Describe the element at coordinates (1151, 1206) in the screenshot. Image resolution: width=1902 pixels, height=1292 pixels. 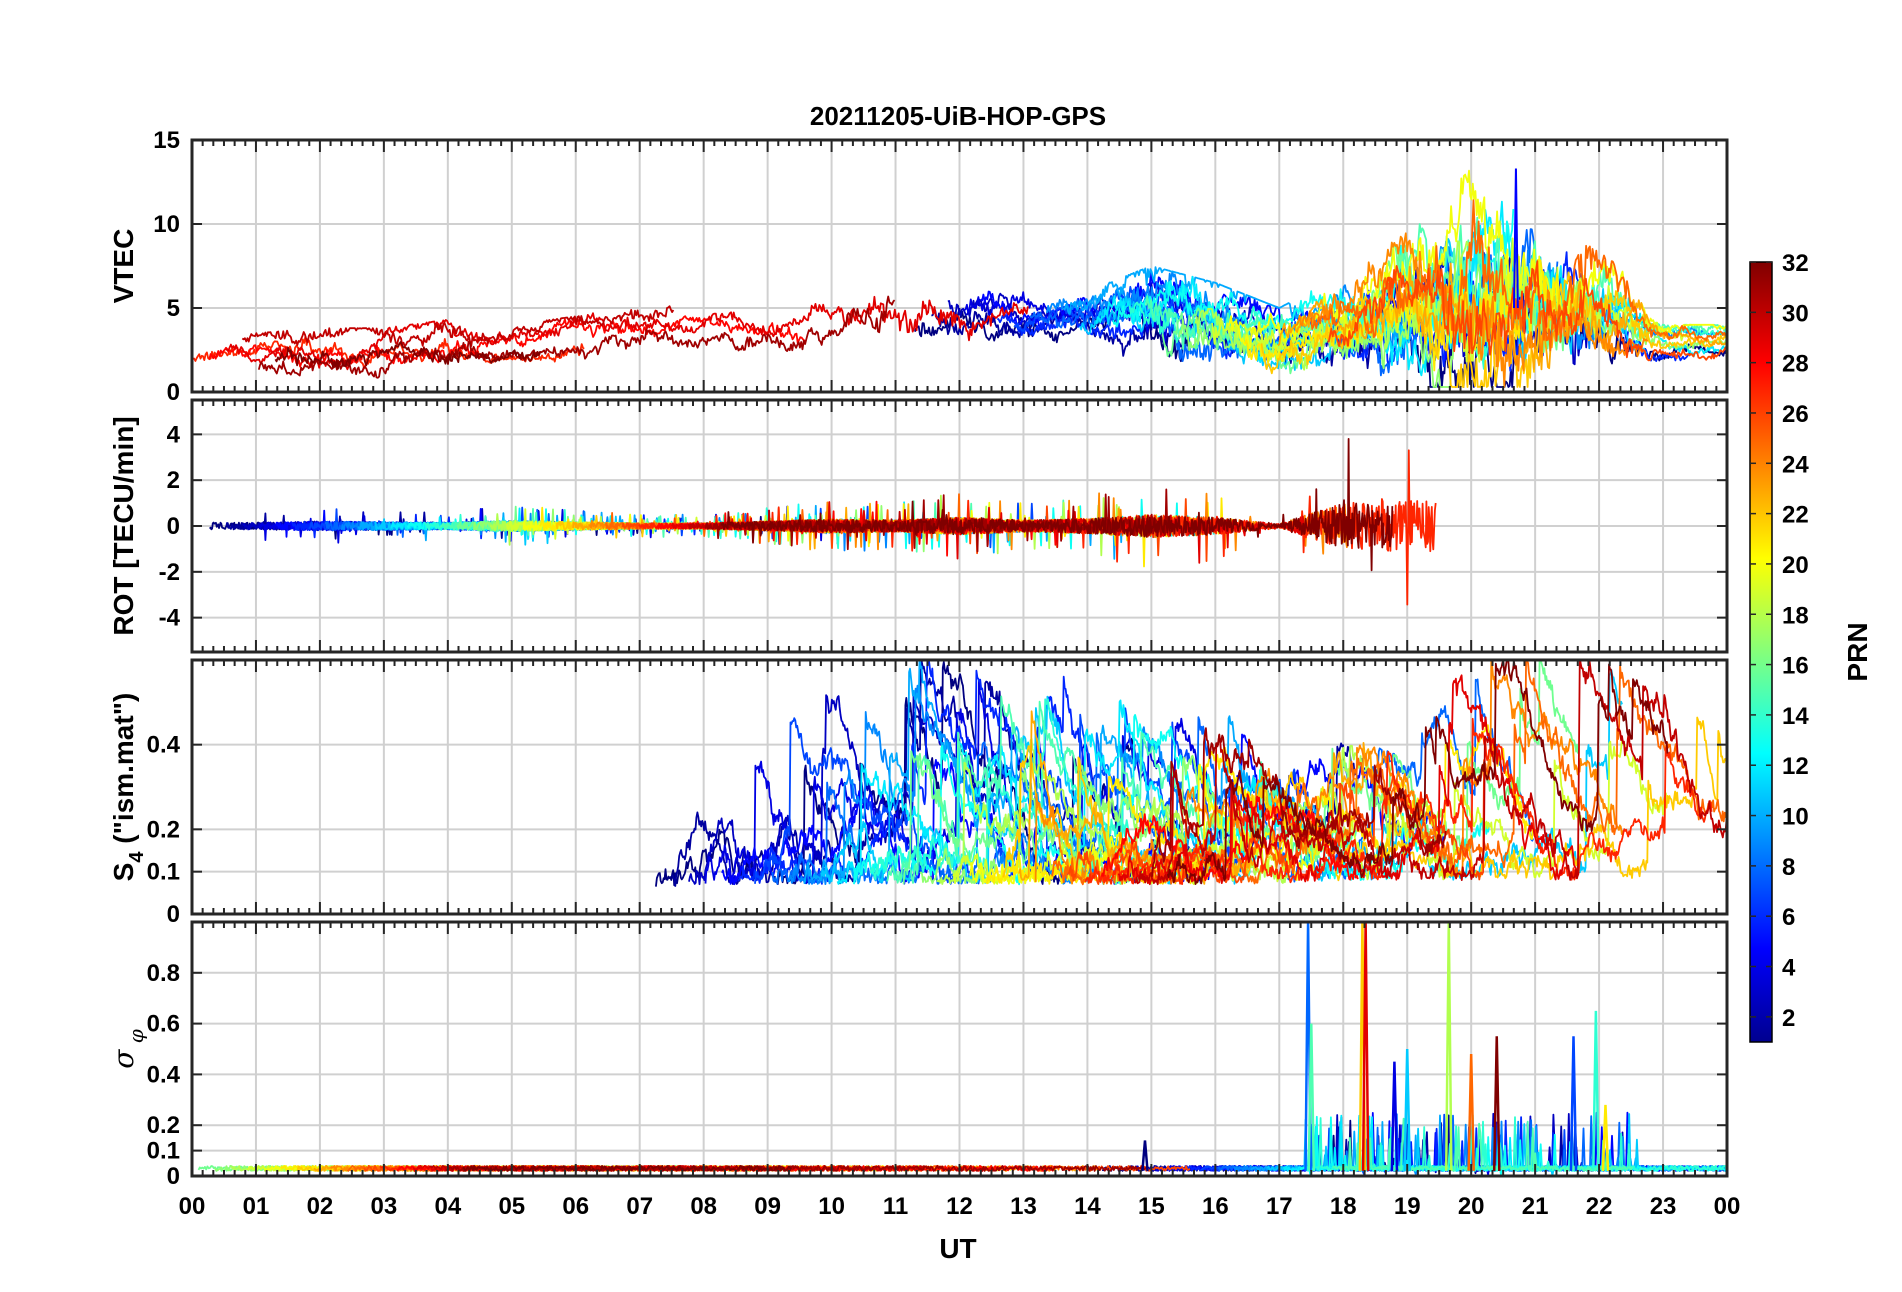
I see `x-tick-label: 15` at that location.